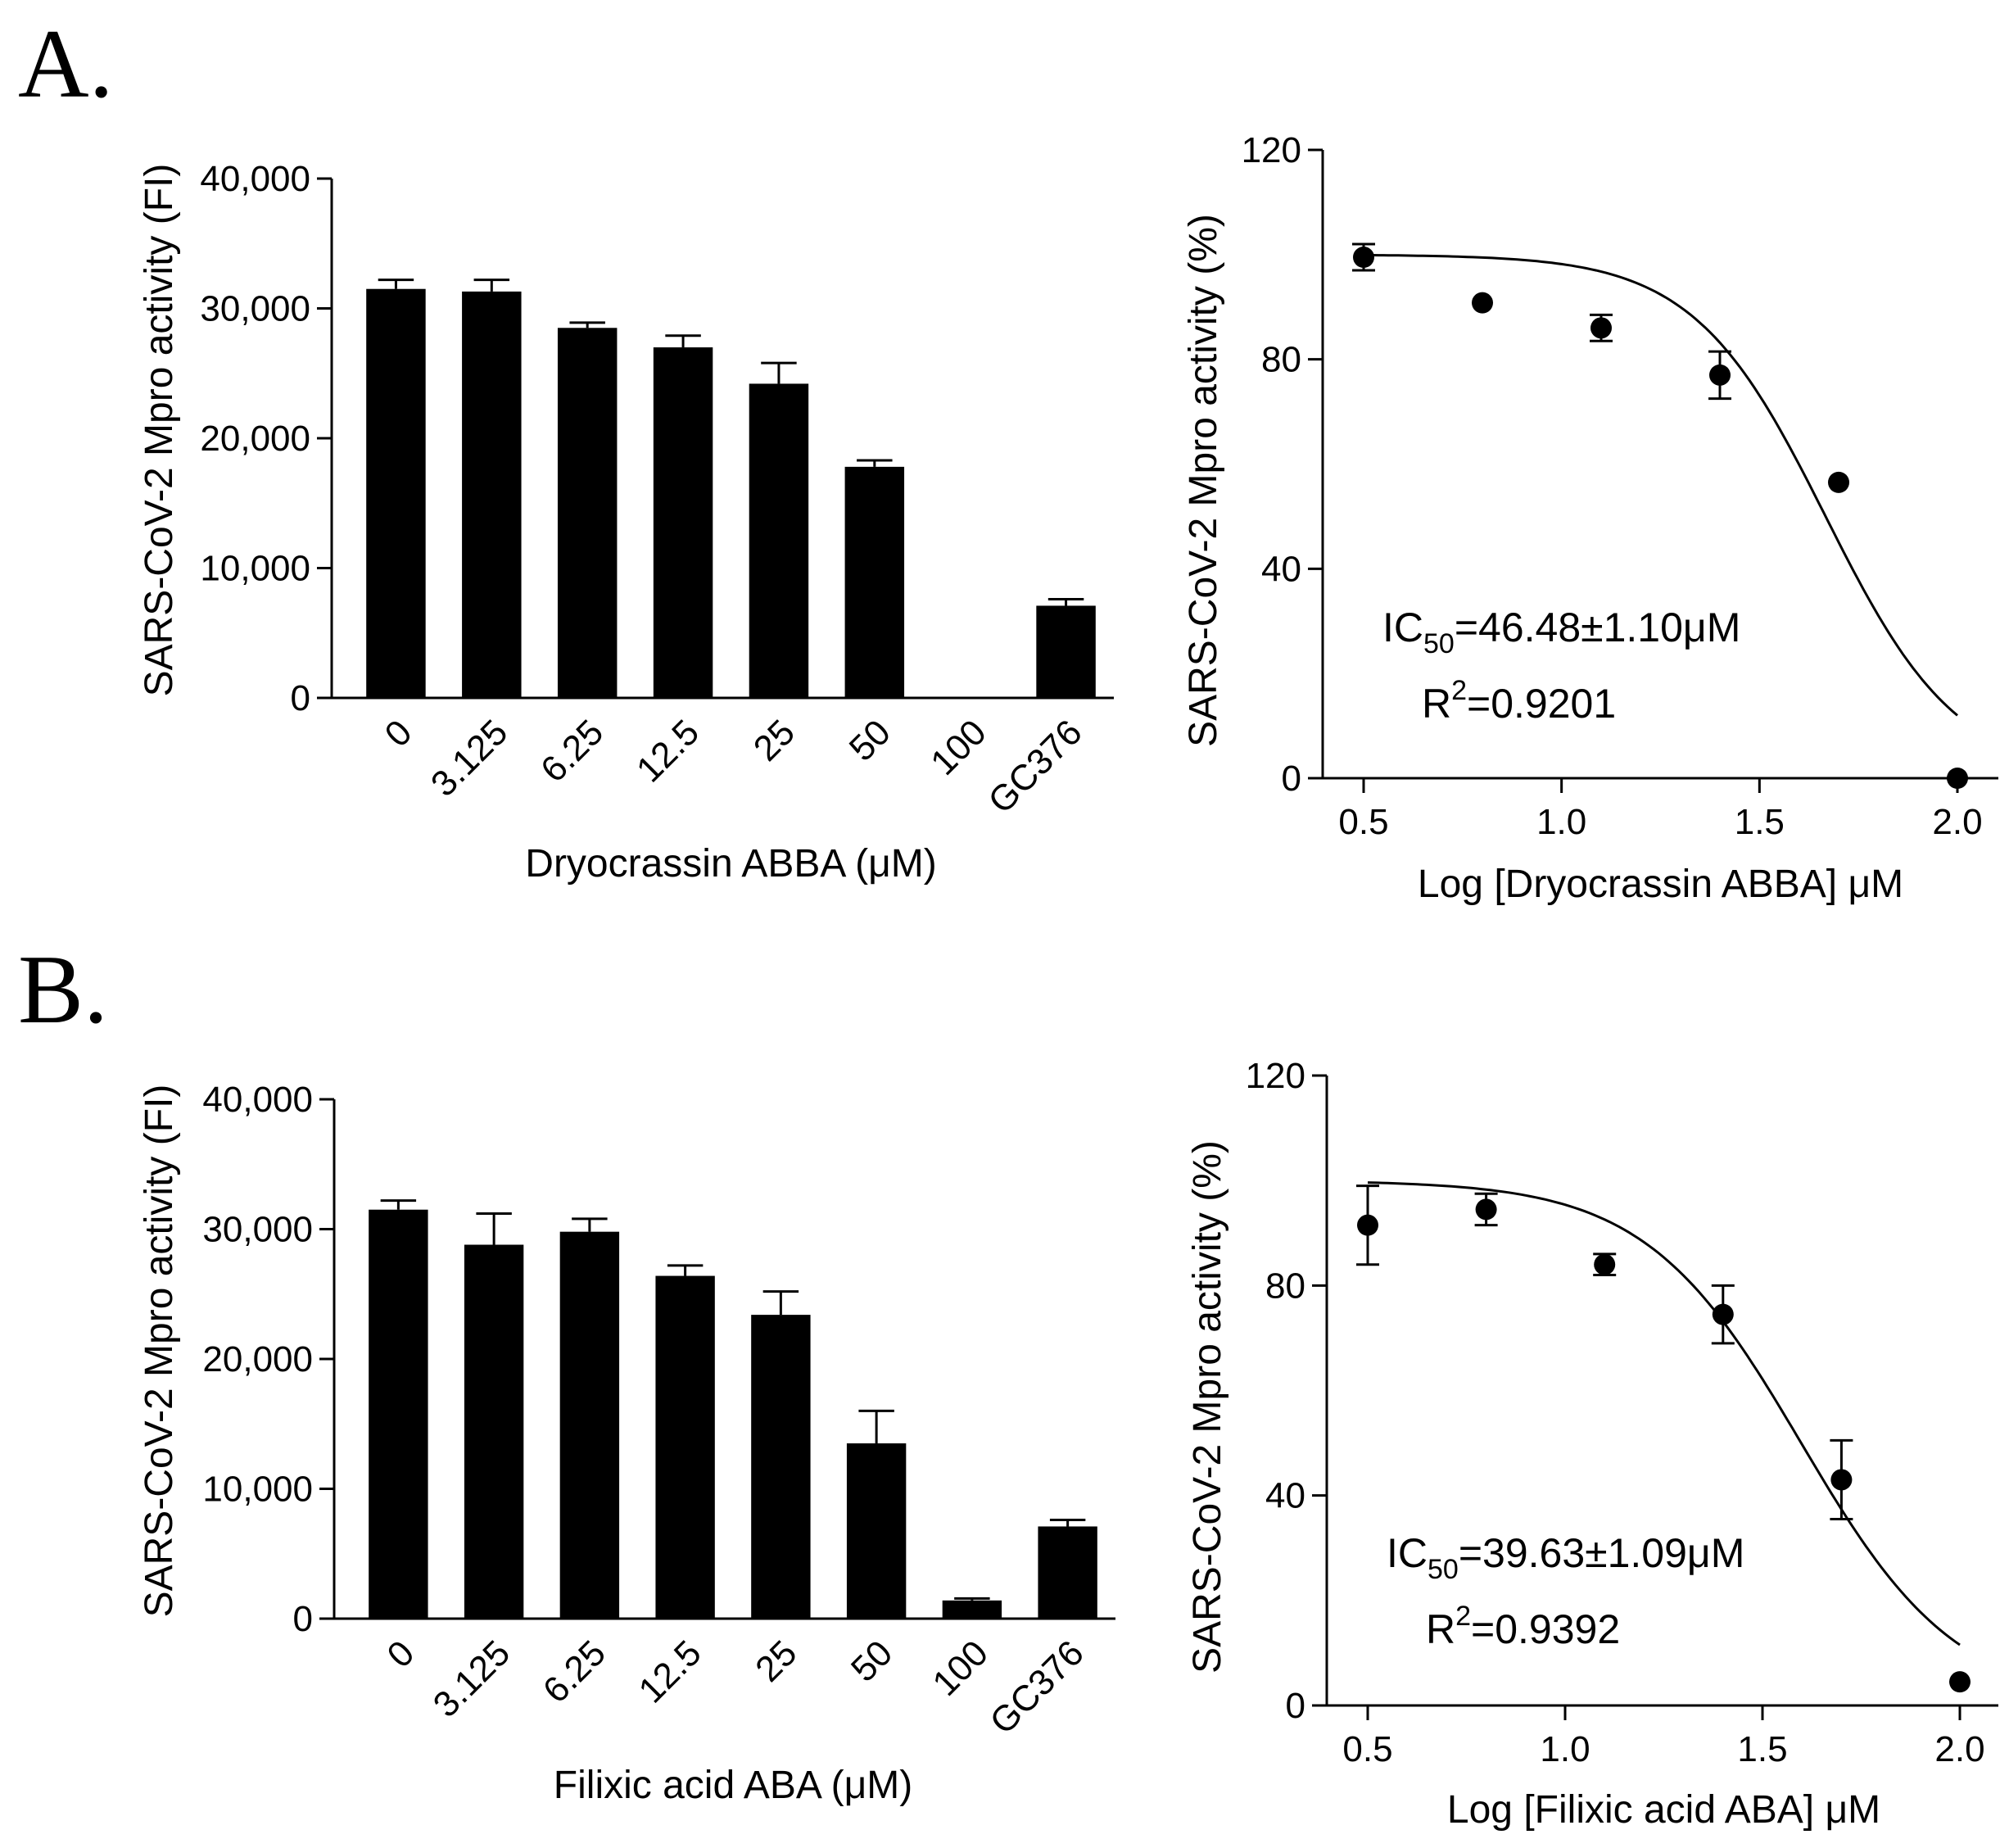  I want to click on panel-label-b: B., so click(63, 989).